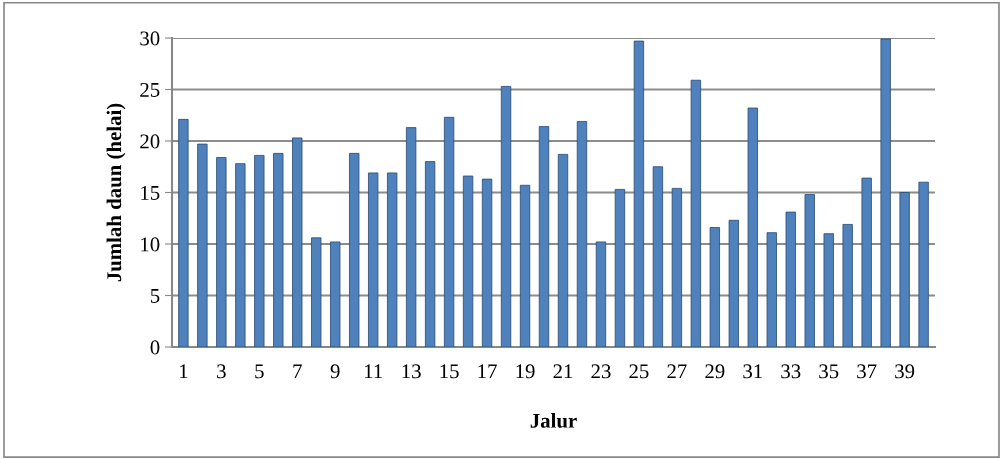 The width and height of the screenshot is (1003, 459). I want to click on x-tick-label: 15, so click(449, 371).